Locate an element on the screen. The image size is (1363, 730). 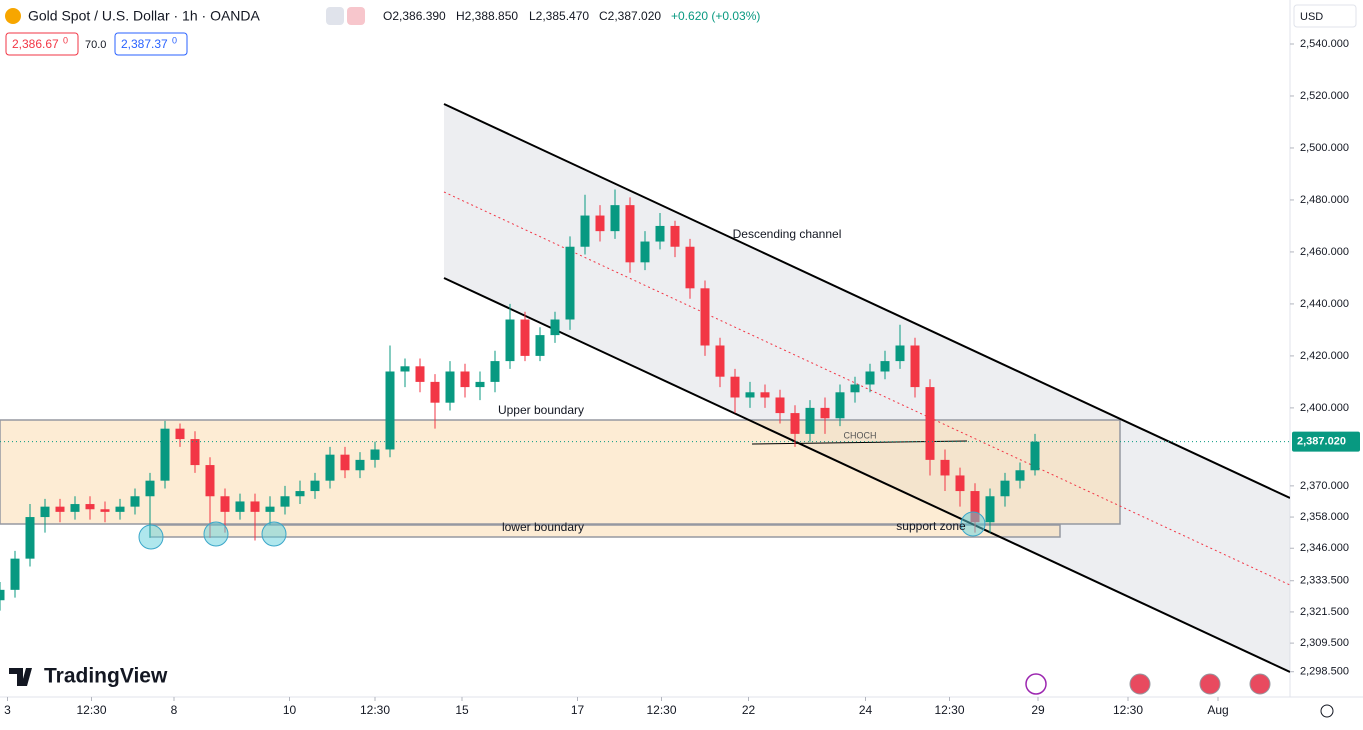
annotation: CHOCH is located at coordinates (860, 435).